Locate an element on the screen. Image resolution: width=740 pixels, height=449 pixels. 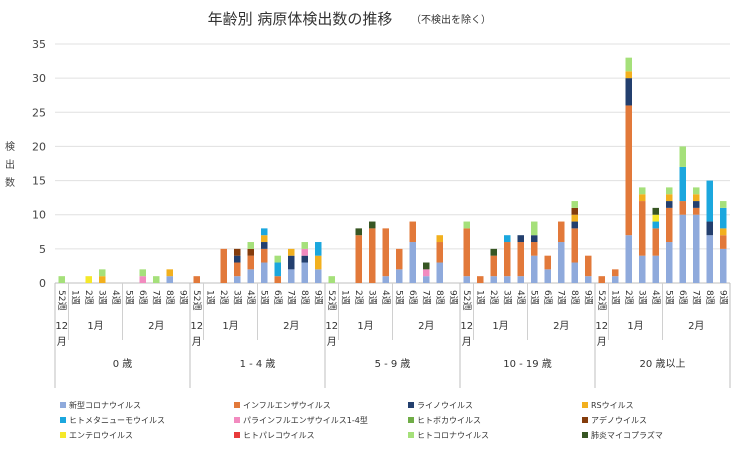
legend-item: ライノウイルス is located at coordinates (440, 405).